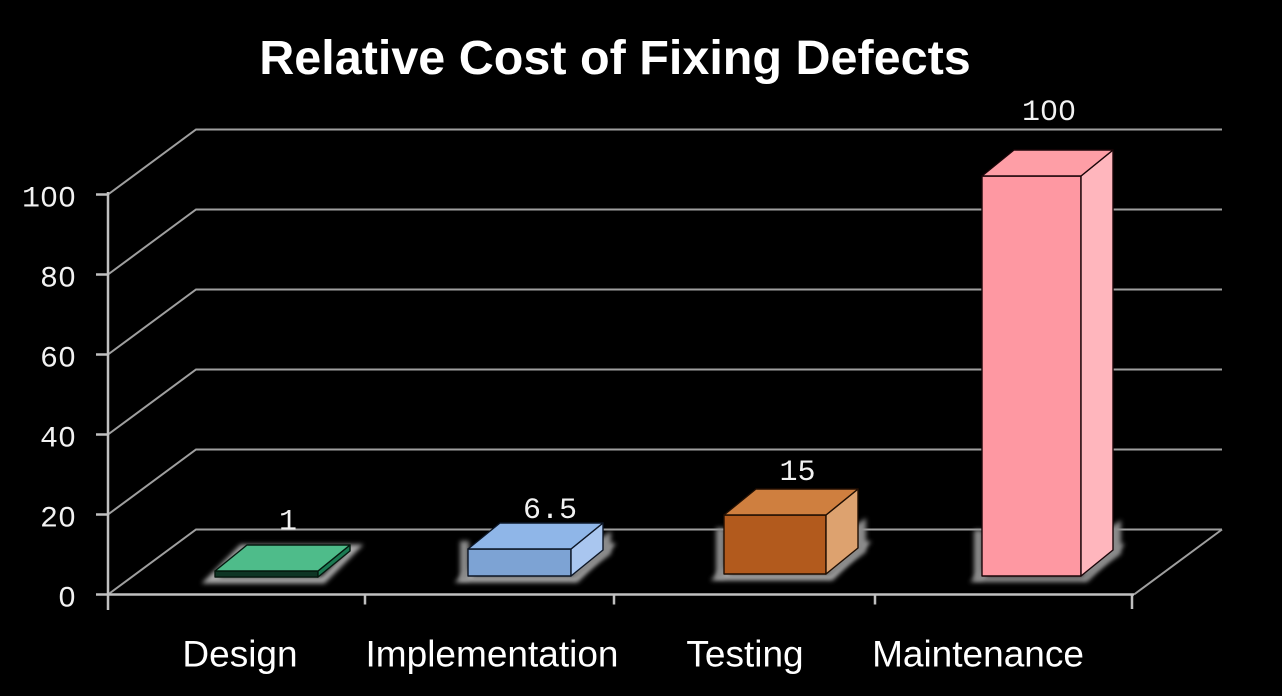  What do you see at coordinates (58, 440) in the screenshot?
I see `svg-text: 40` at bounding box center [58, 440].